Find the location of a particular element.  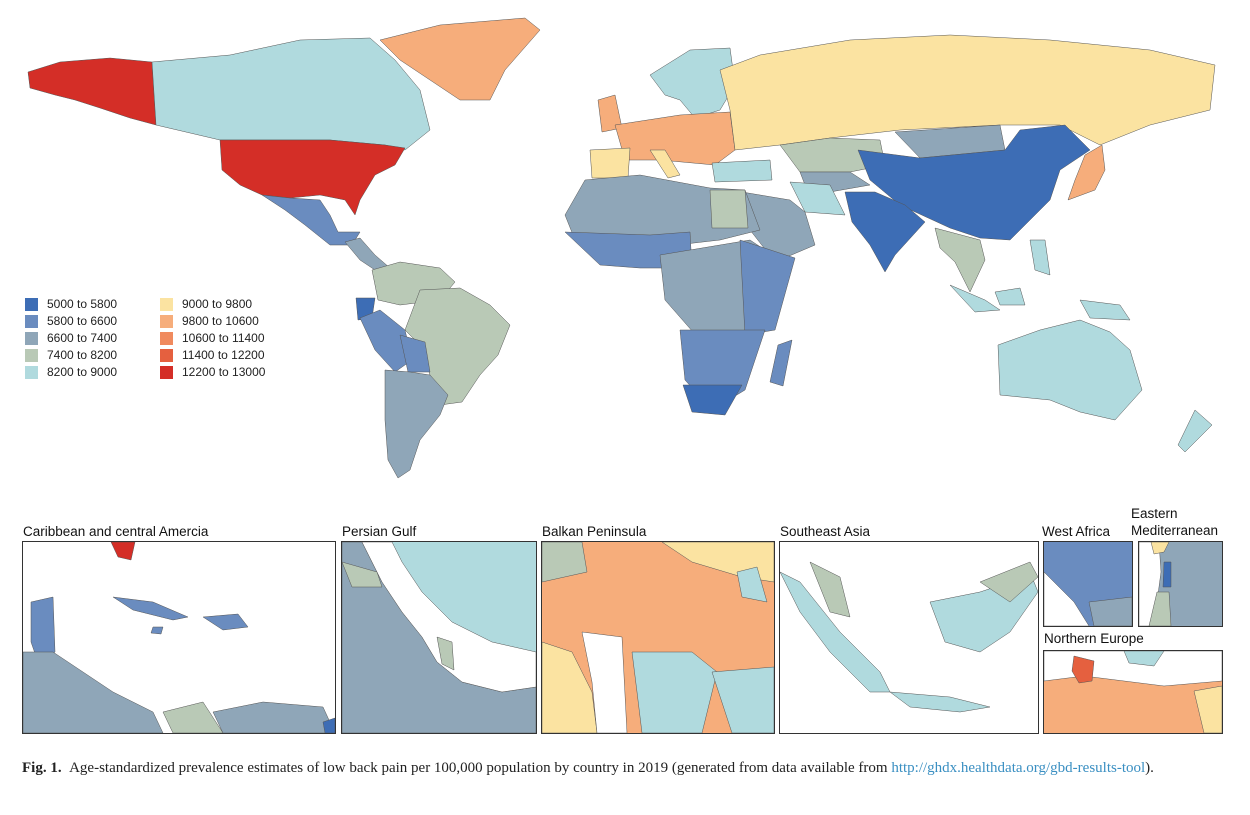

region-canada is located at coordinates (291, 94).